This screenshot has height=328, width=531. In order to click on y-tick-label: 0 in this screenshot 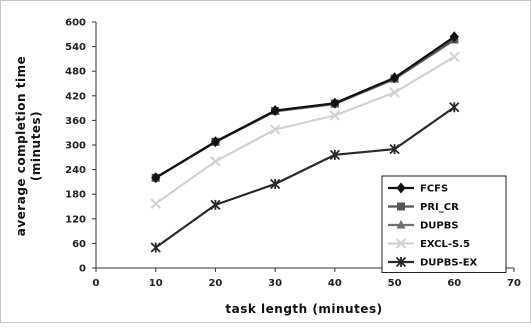, I will do `click(82, 269)`.